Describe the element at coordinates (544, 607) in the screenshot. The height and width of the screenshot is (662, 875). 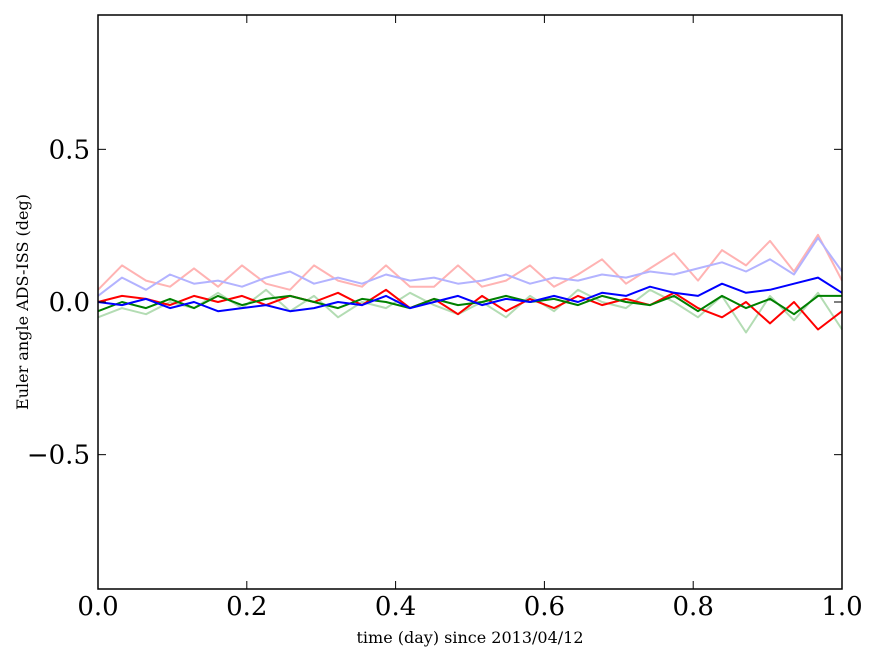
I see `x-tick-label: 0.6` at that location.